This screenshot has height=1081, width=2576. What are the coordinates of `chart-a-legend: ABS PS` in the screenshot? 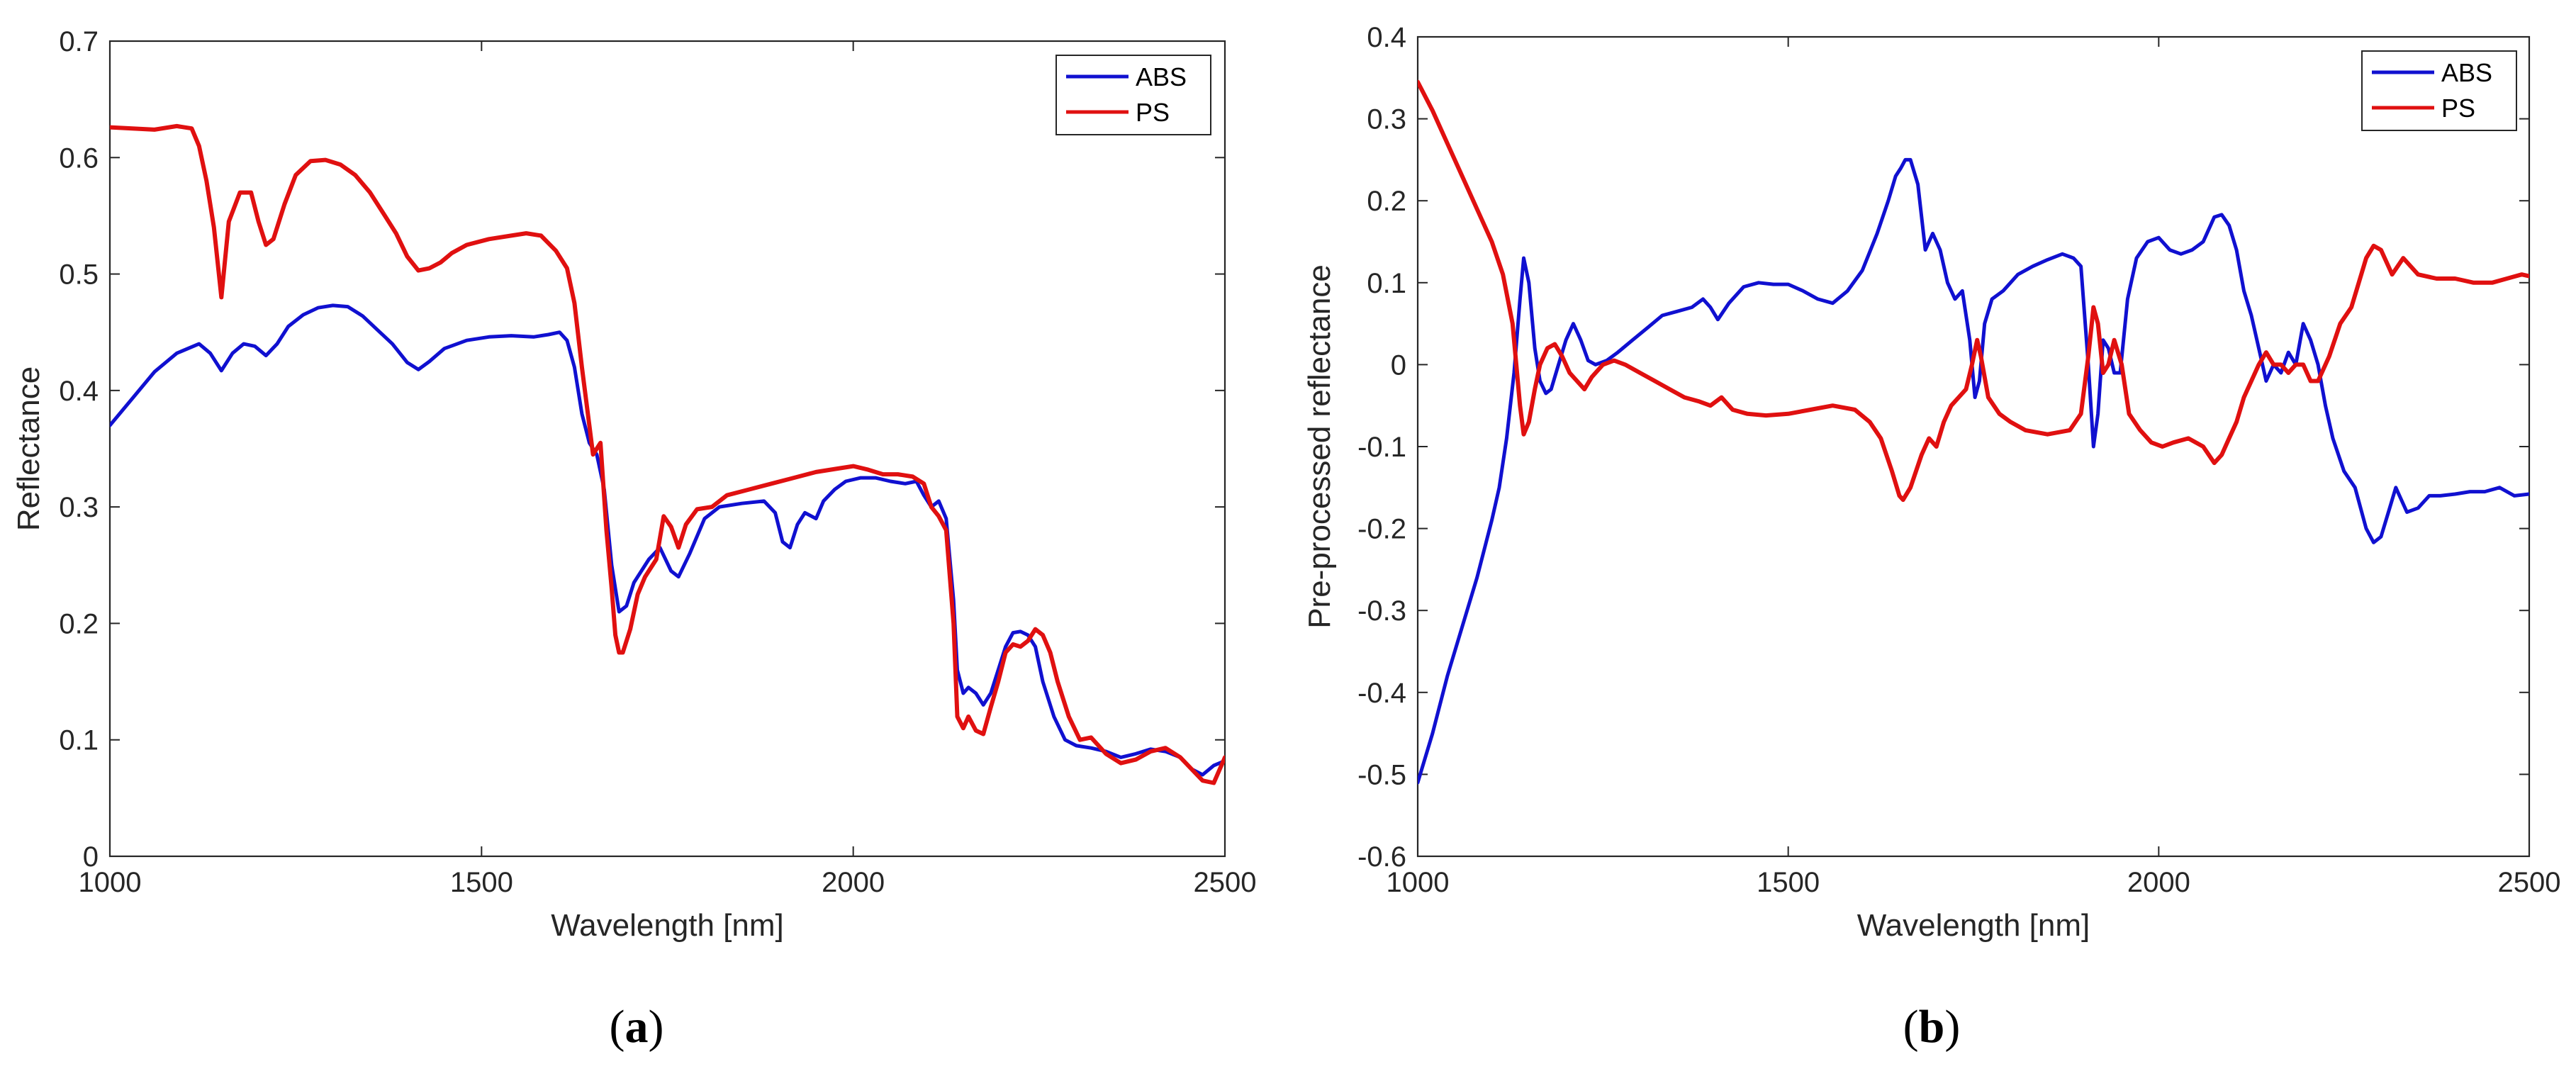 It's located at (1133, 95).